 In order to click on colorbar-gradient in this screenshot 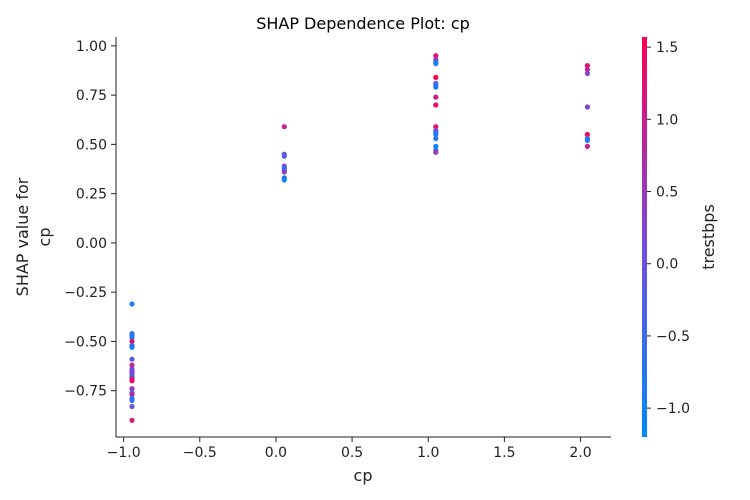, I will do `click(644, 237)`.